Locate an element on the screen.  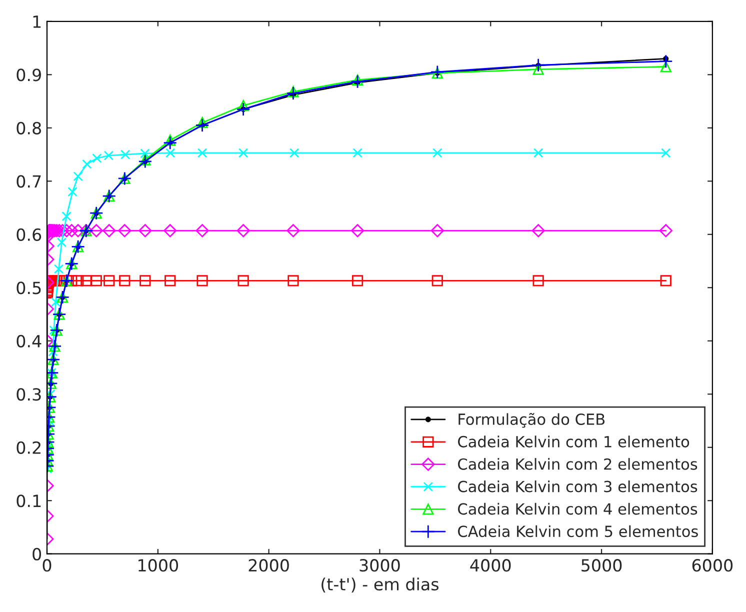
y-tick-label: 0.2 is located at coordinates (28, 447).